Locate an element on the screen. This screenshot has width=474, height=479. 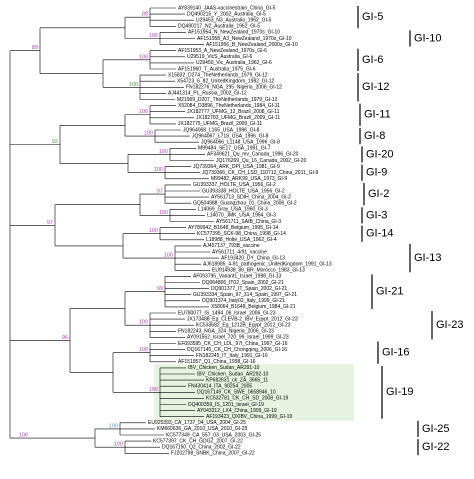
clade-label: GI-23 is located at coordinates (450, 325).